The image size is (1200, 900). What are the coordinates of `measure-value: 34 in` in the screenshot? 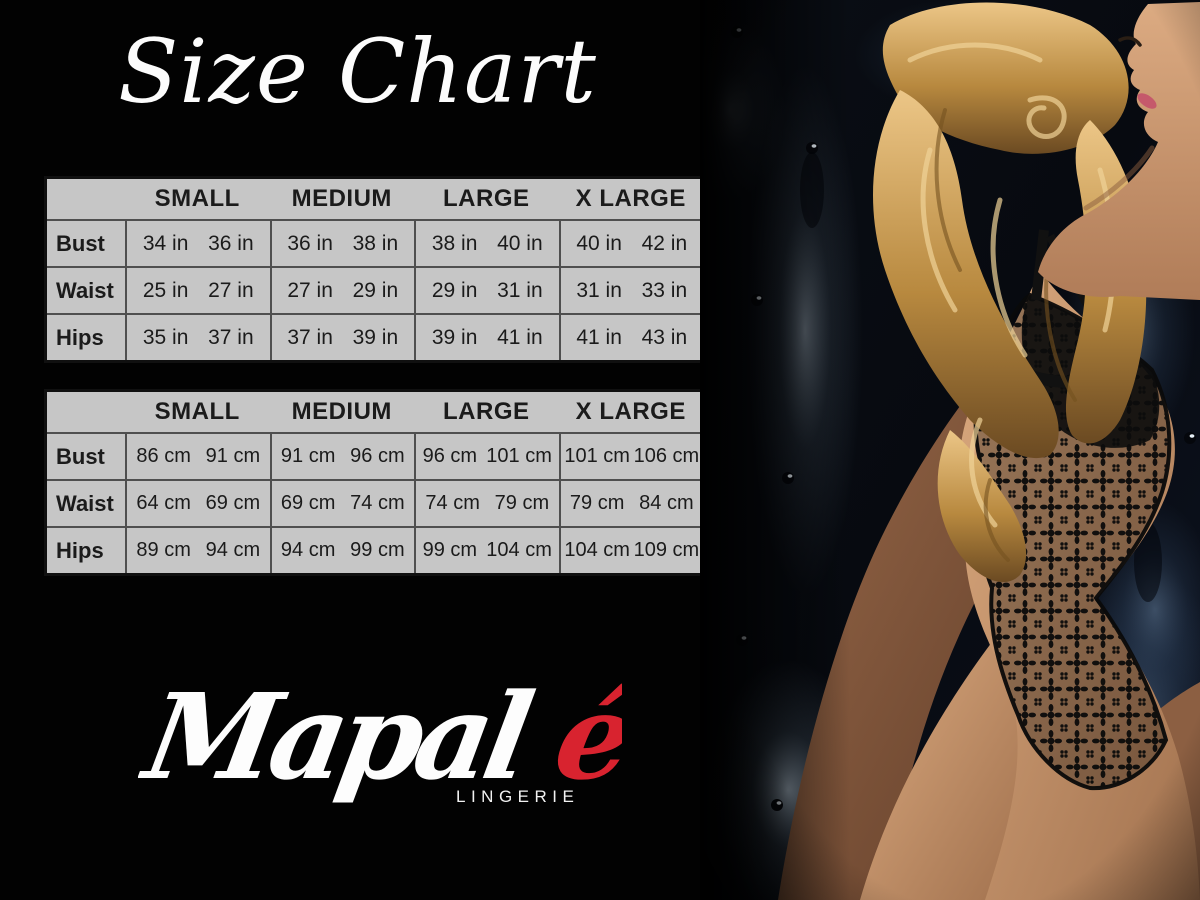 It's located at (165, 243).